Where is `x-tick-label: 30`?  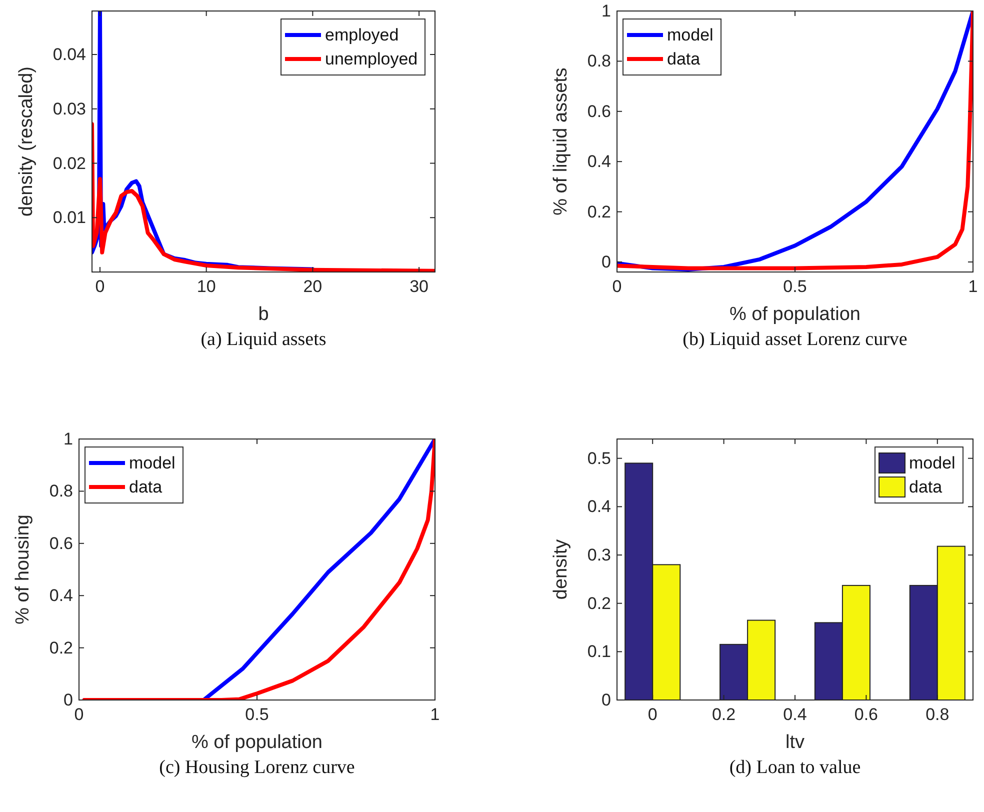
x-tick-label: 30 is located at coordinates (419, 286).